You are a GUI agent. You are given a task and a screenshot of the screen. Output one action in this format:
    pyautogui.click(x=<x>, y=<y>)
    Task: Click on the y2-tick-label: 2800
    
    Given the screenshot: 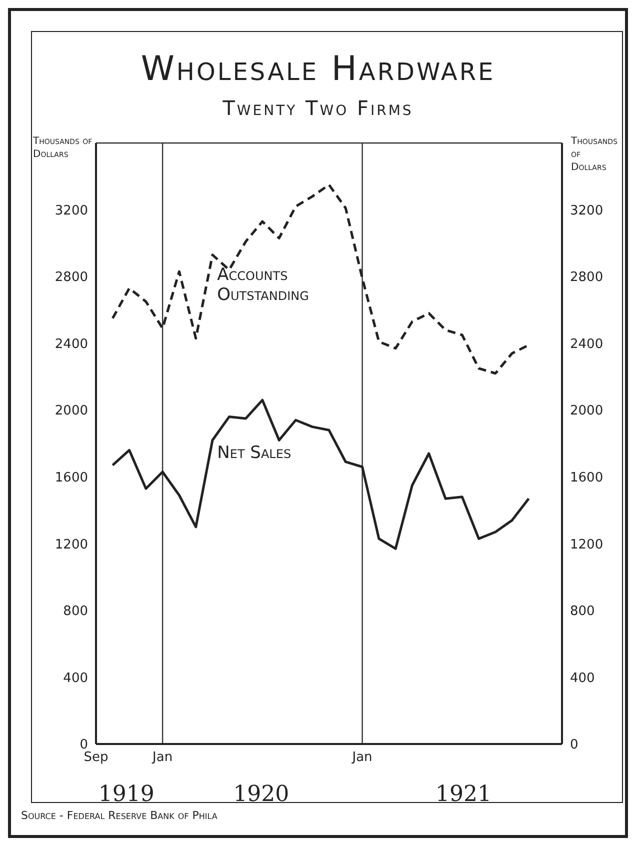 What is the action you would take?
    pyautogui.click(x=587, y=278)
    